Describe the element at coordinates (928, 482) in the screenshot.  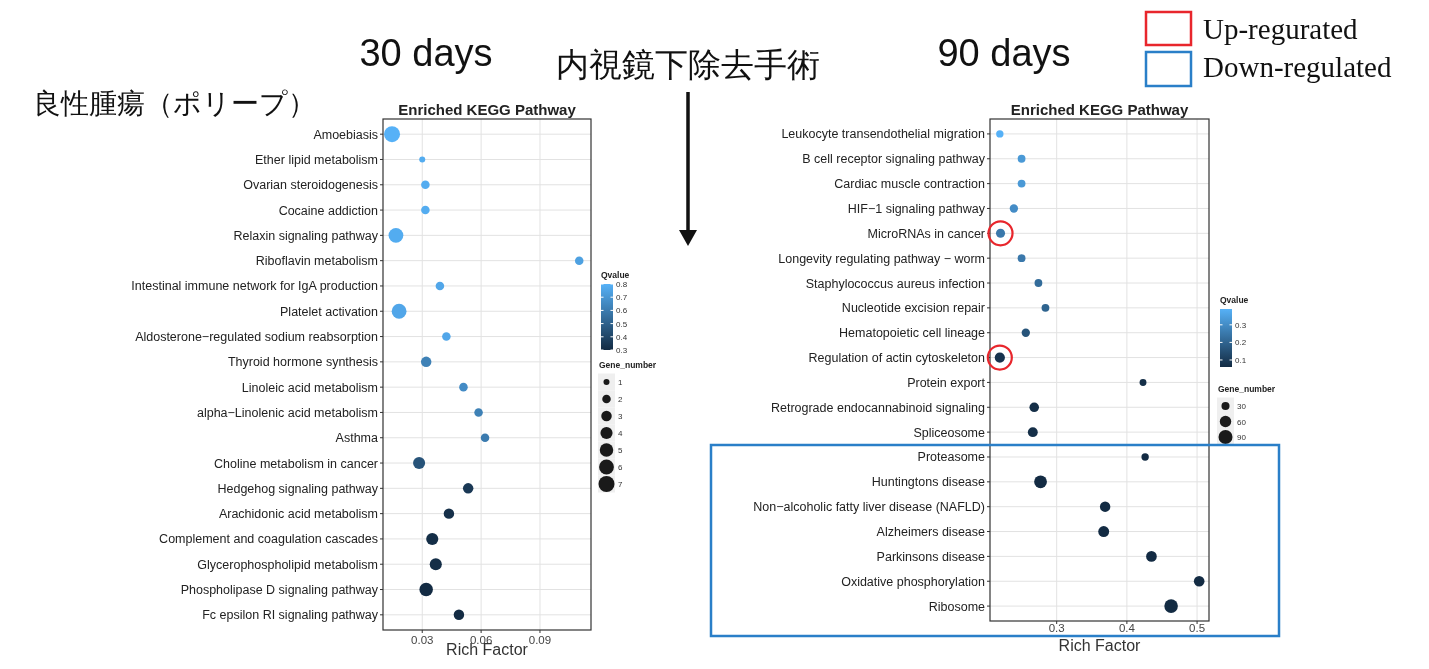
I see `y-tick-label: Huntingtons disease` at that location.